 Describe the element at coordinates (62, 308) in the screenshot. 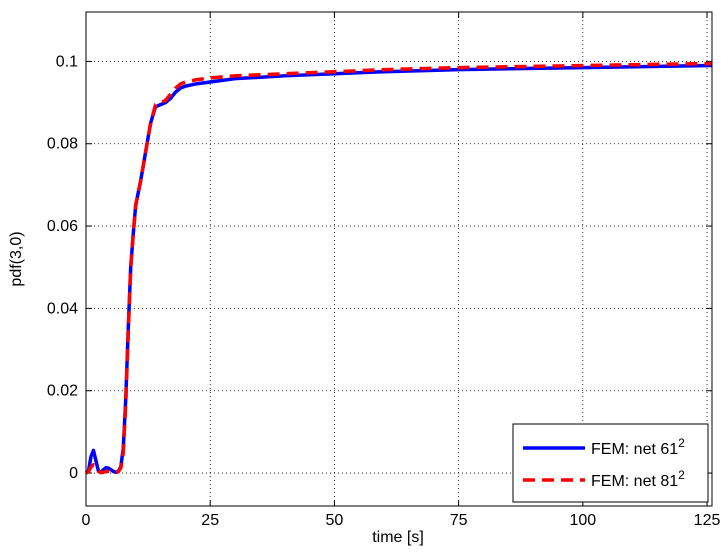

I see `y-tick-label: 0.04` at that location.